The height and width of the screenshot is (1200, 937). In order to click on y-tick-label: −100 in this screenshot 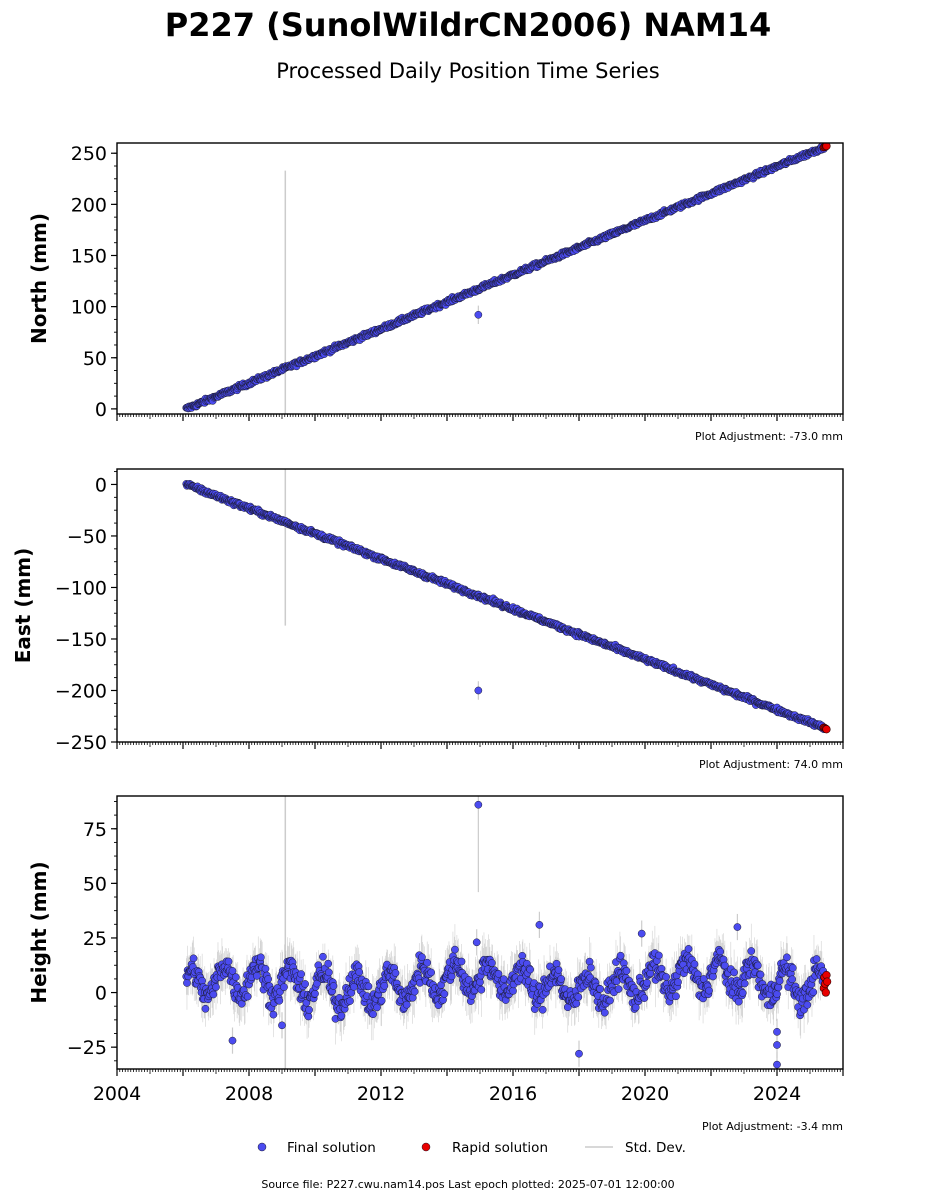, I will do `click(81, 588)`.